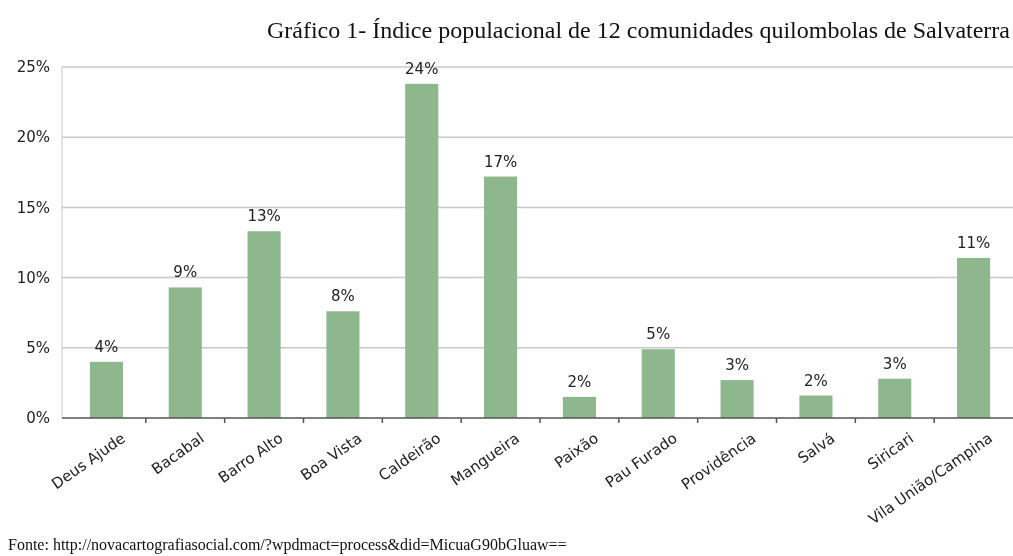  Describe the element at coordinates (38, 348) in the screenshot. I see `y-tick-label: 5%` at that location.